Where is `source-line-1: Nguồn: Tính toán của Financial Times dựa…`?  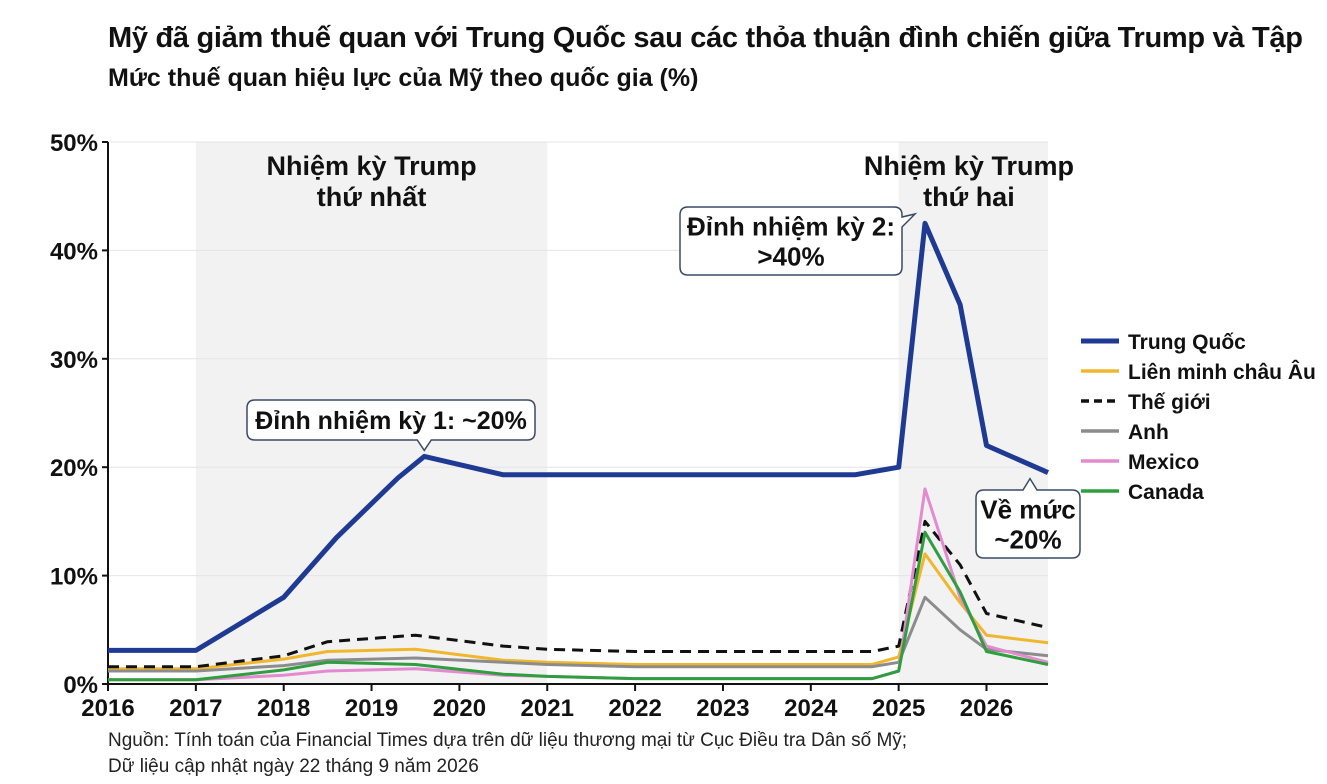 source-line-1: Nguồn: Tính toán của Financial Times dựa… is located at coordinates (508, 740).